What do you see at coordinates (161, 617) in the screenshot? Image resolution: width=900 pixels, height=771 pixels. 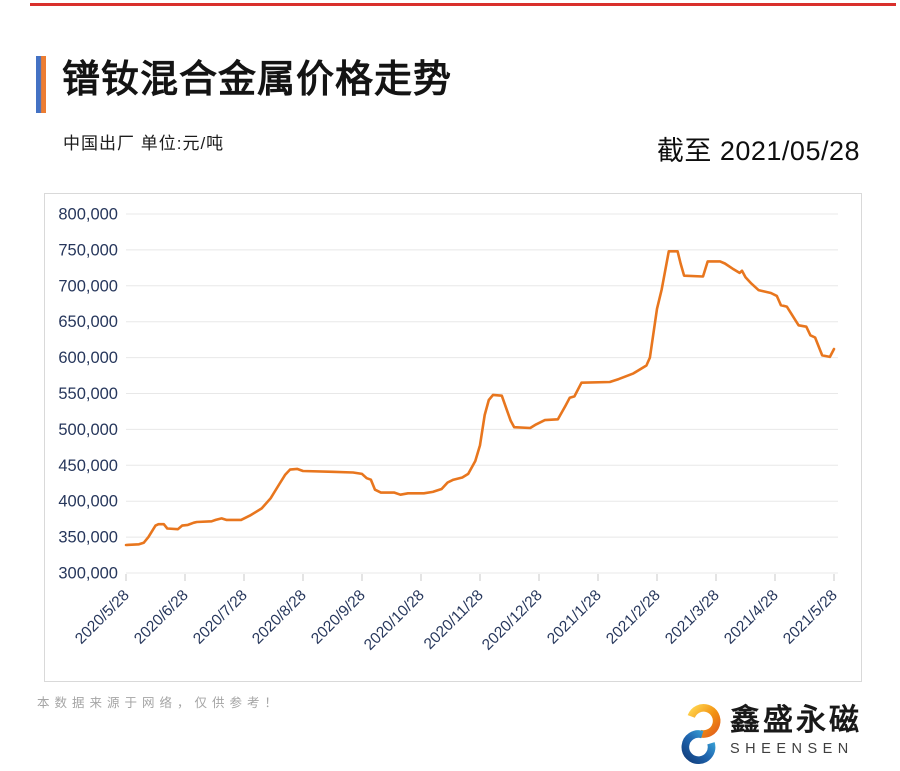 I see `x-tick-label: 2020/6/28` at bounding box center [161, 617].